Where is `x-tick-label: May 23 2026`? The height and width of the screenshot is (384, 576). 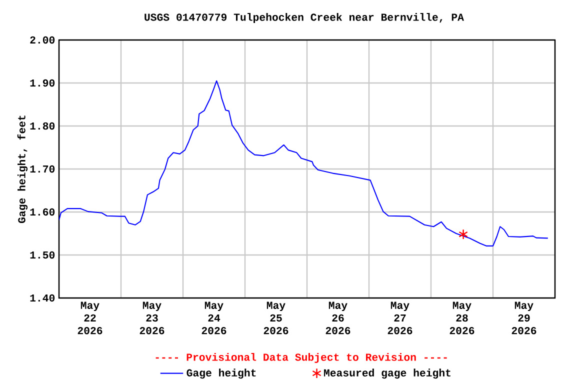
x-tick-label: May 23 2026 is located at coordinates (152, 318).